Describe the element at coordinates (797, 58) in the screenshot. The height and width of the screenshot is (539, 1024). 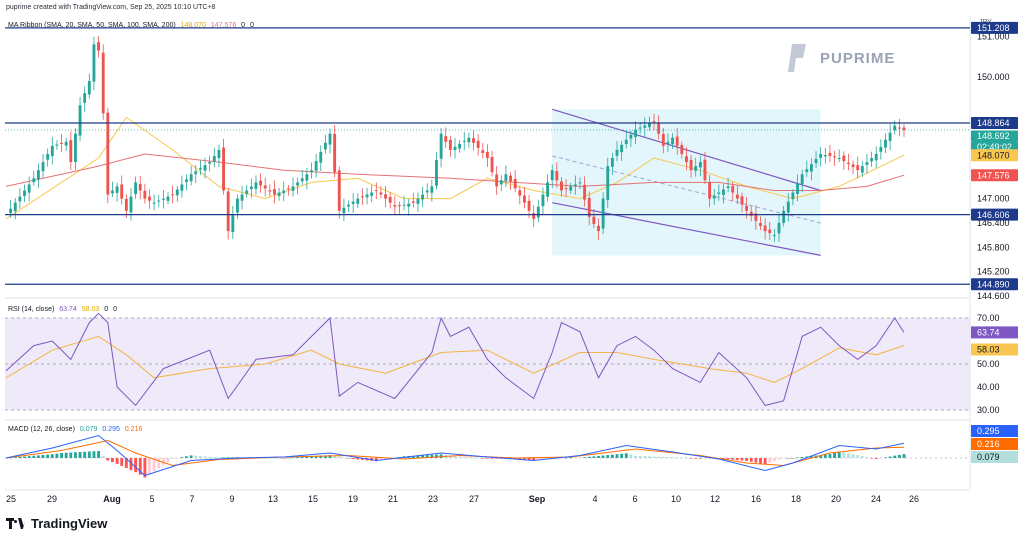
I see `puprime-logo-icon` at that location.